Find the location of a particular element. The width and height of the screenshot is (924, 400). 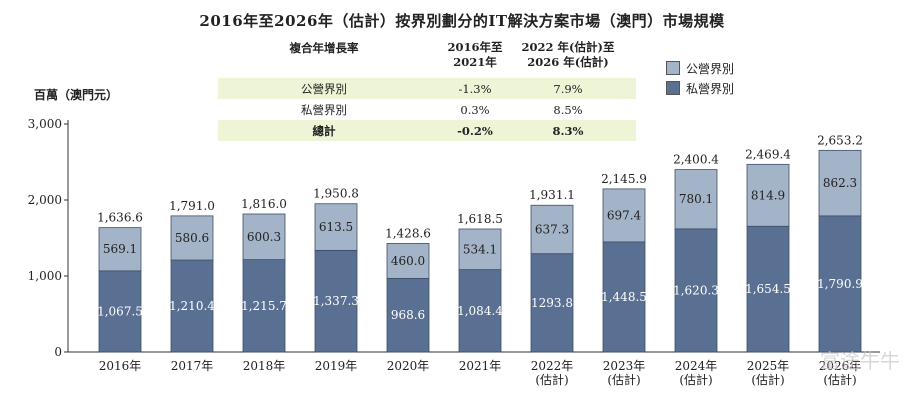

cagr-header-row: 複合年增長率 2016年至 2021年 2022 年(估計)至 2026 年(估計) is located at coordinates (427, 59).